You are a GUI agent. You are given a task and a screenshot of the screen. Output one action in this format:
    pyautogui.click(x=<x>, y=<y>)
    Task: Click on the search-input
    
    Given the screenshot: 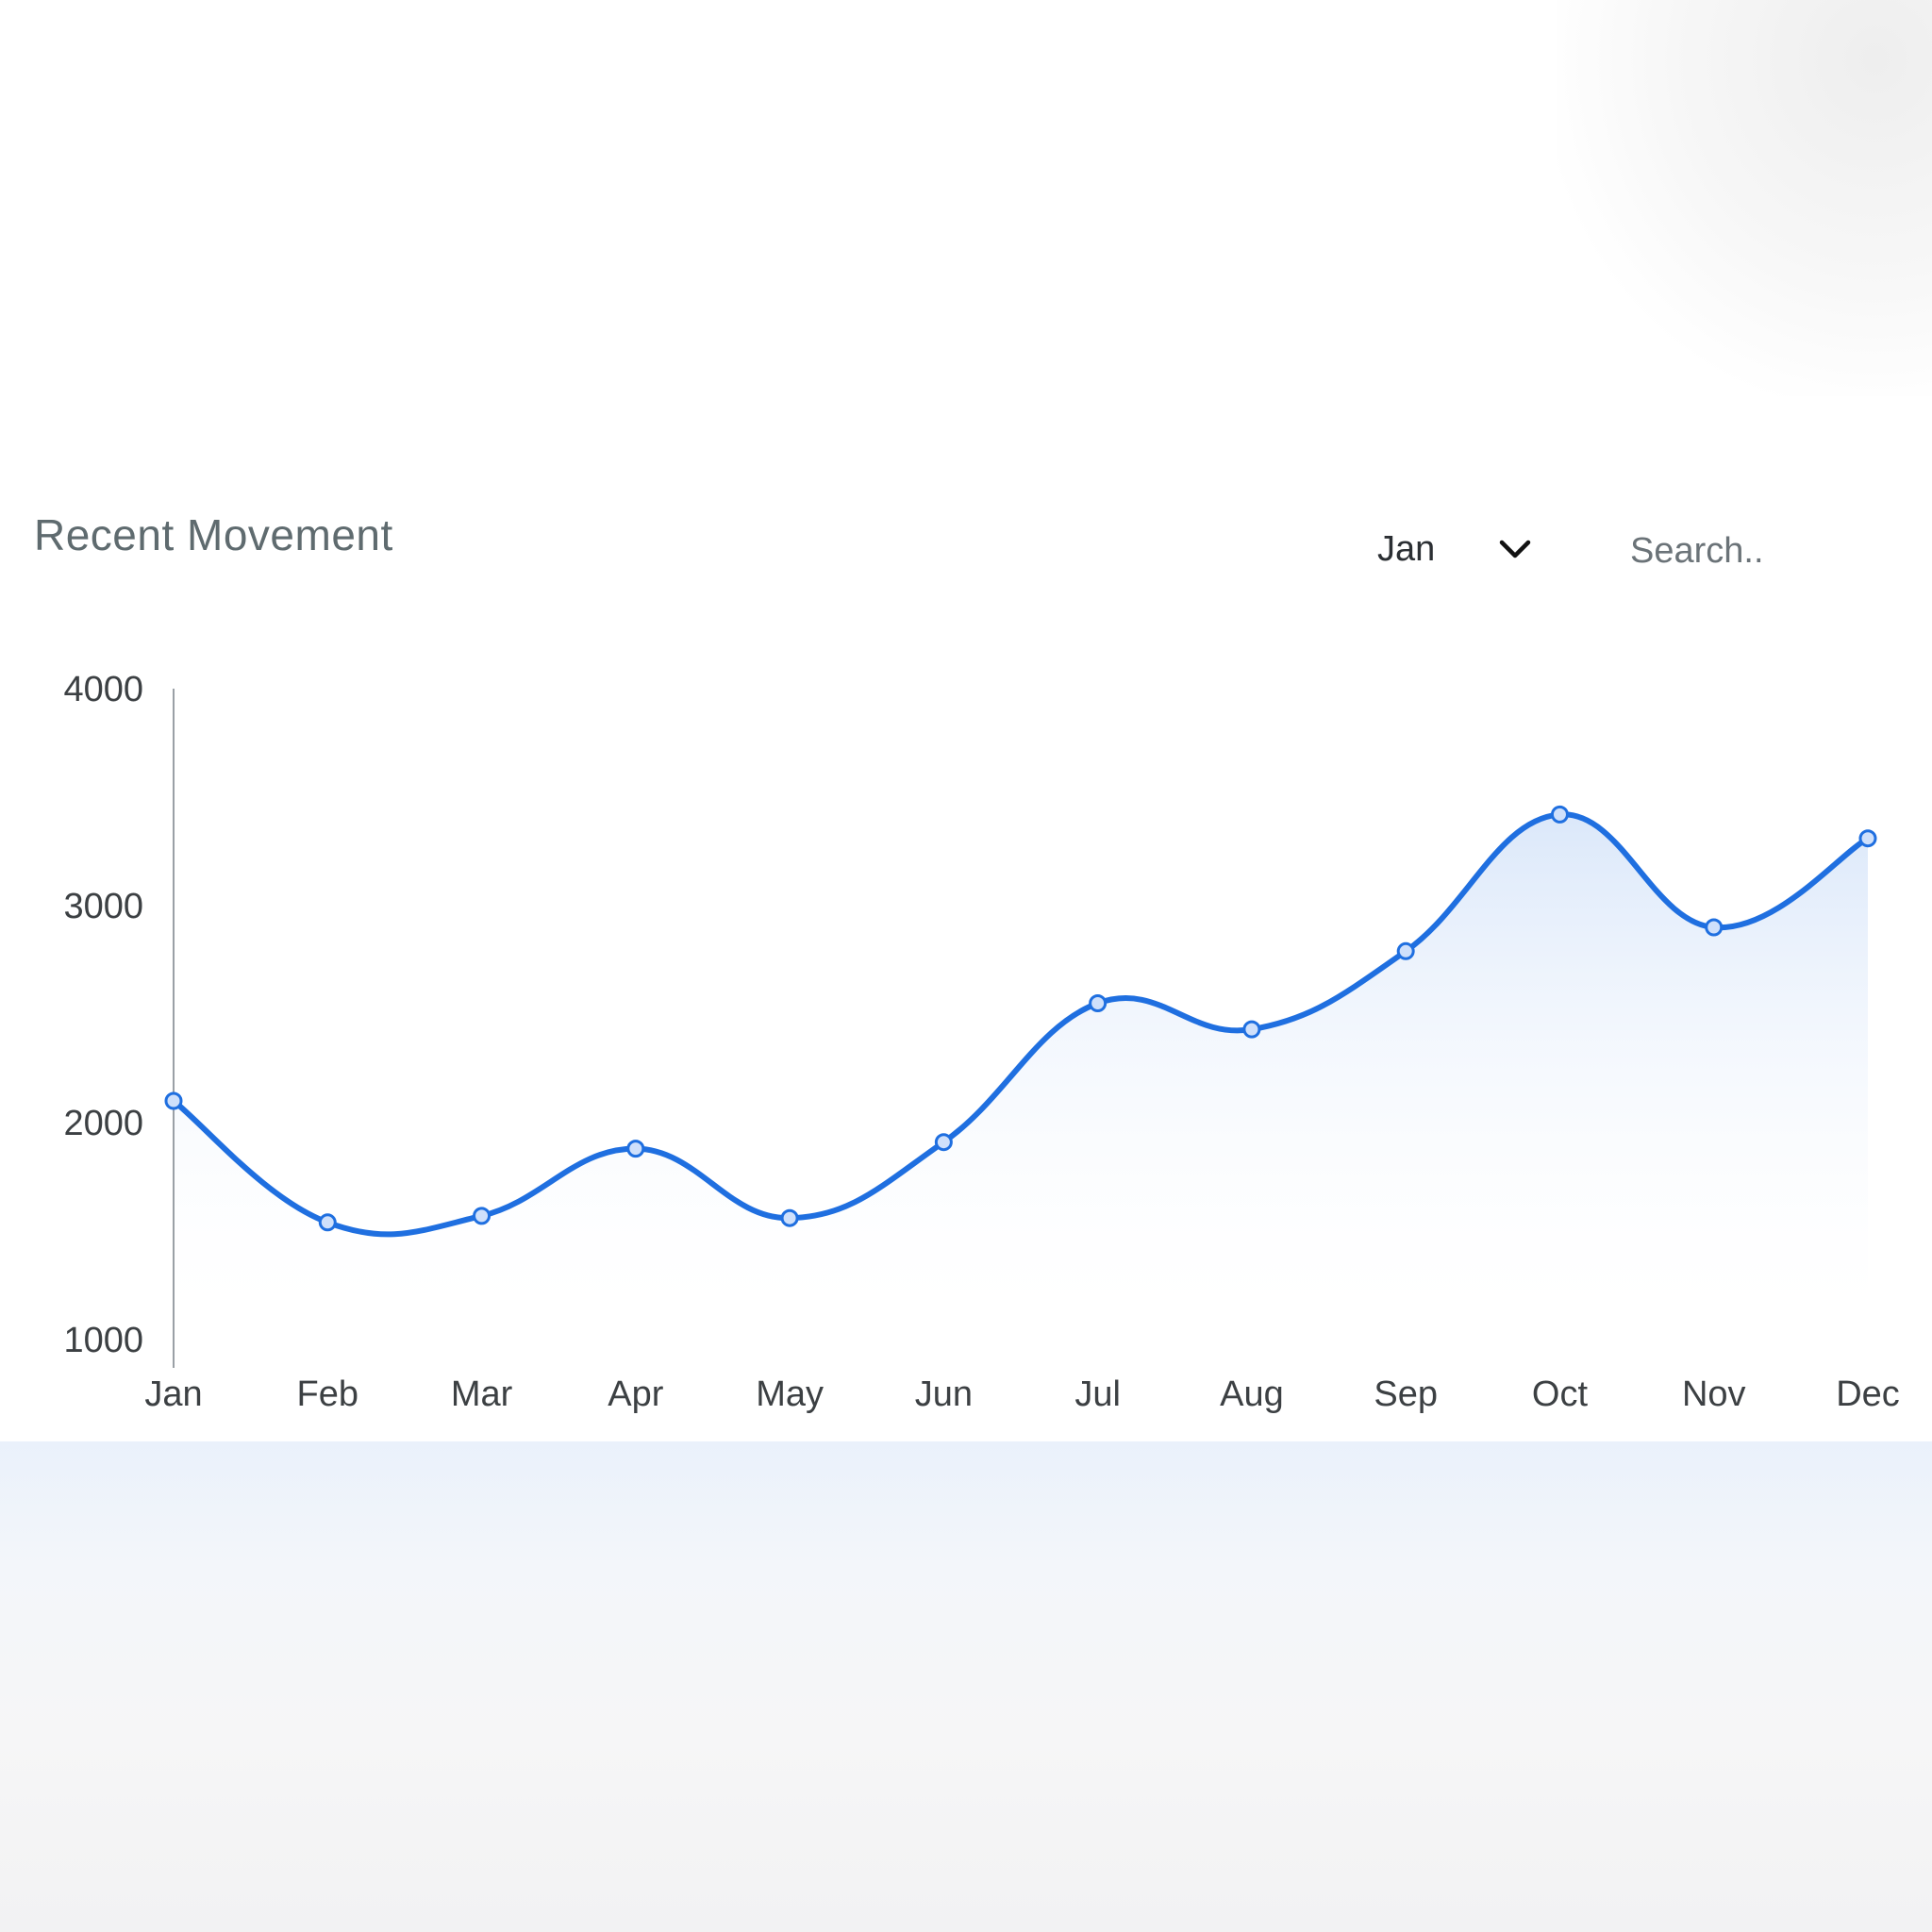 What is the action you would take?
    pyautogui.click(x=1772, y=551)
    